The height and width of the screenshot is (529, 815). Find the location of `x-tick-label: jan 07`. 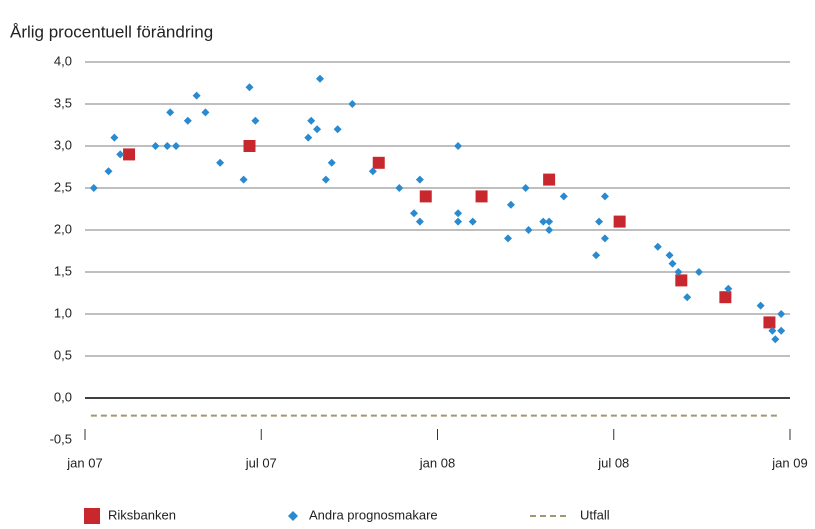

x-tick-label: jan 07 is located at coordinates (84, 462).